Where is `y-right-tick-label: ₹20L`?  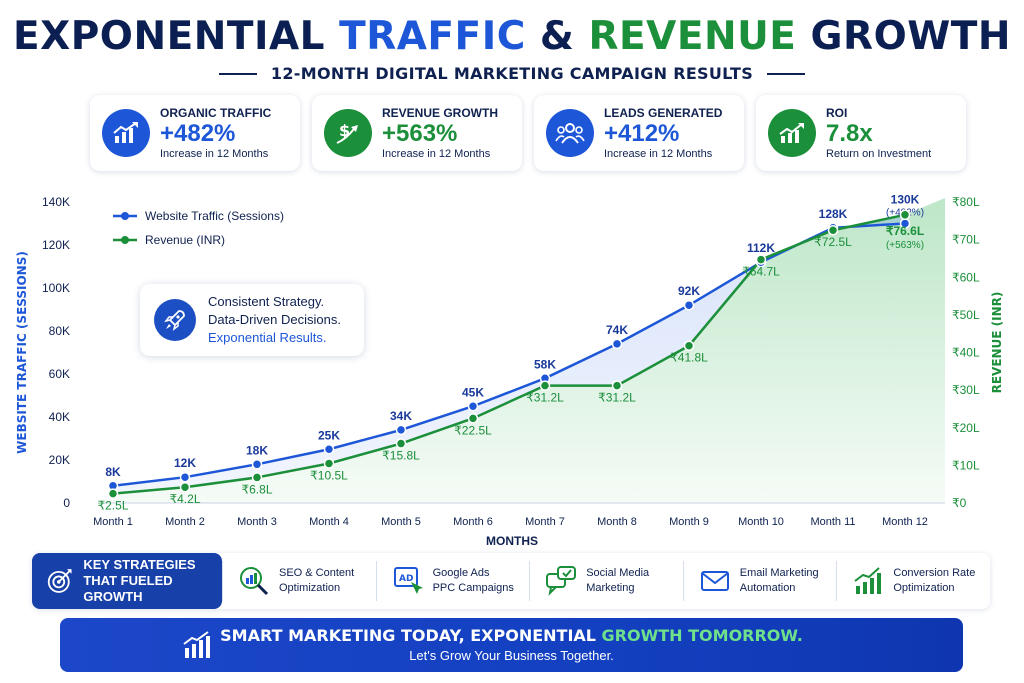
y-right-tick-label: ₹20L is located at coordinates (966, 428).